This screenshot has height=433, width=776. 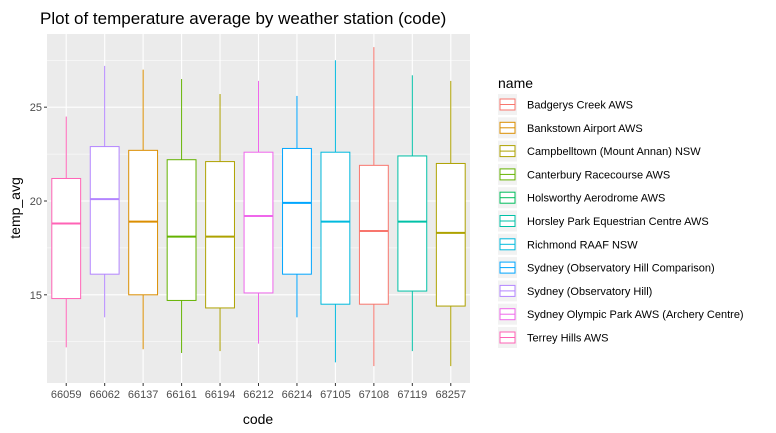 What do you see at coordinates (335, 395) in the screenshot?
I see `x-tick-label: 67105` at bounding box center [335, 395].